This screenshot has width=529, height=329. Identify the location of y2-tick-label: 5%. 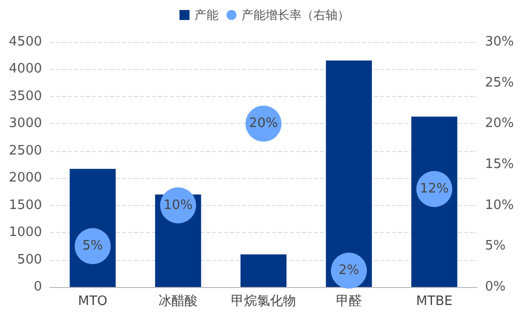
(495, 246).